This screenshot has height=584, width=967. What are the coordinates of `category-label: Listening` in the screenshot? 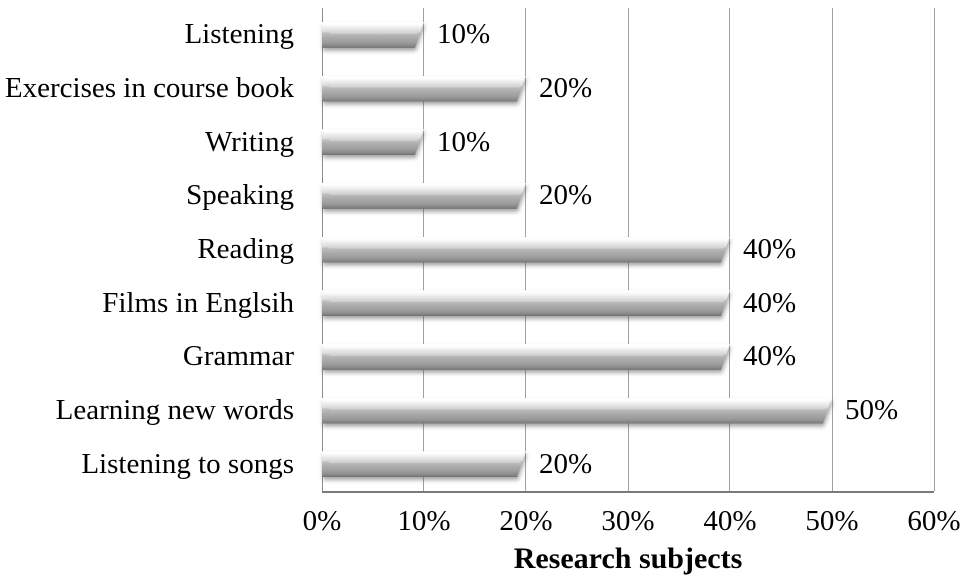 It's located at (239, 34).